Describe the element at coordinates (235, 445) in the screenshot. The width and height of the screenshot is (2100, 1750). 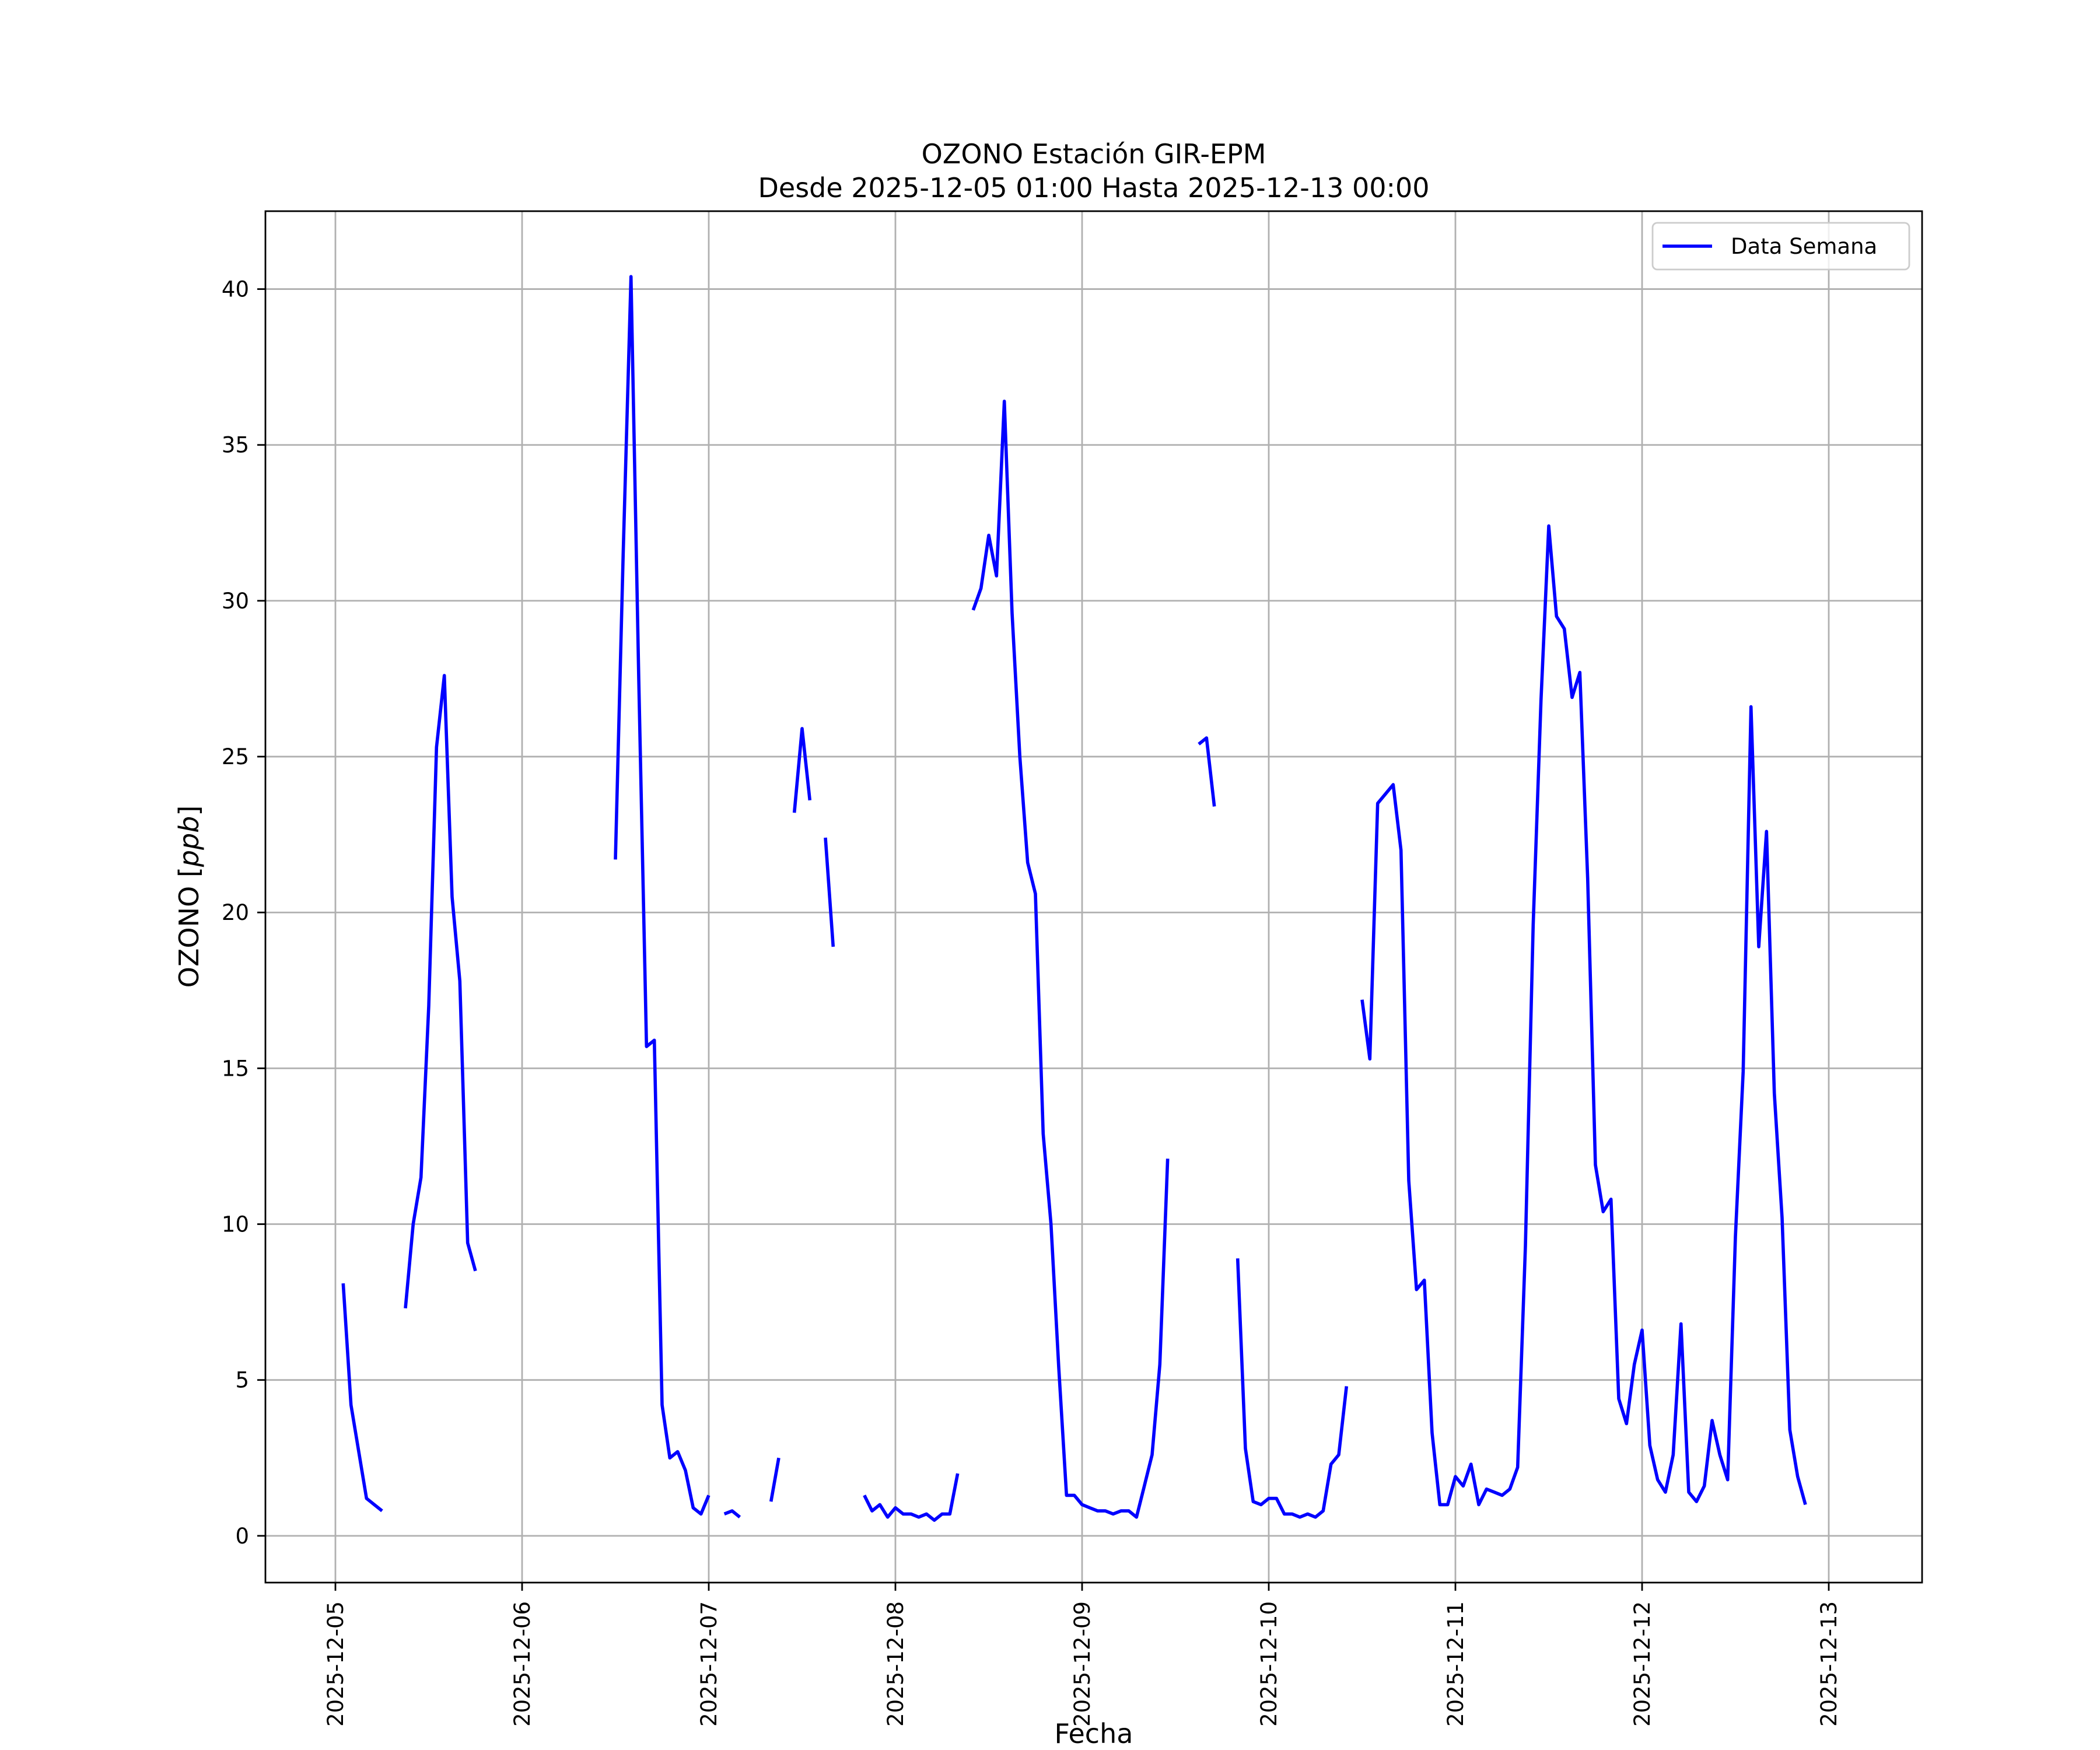
I see `y-tick-label: 35` at that location.